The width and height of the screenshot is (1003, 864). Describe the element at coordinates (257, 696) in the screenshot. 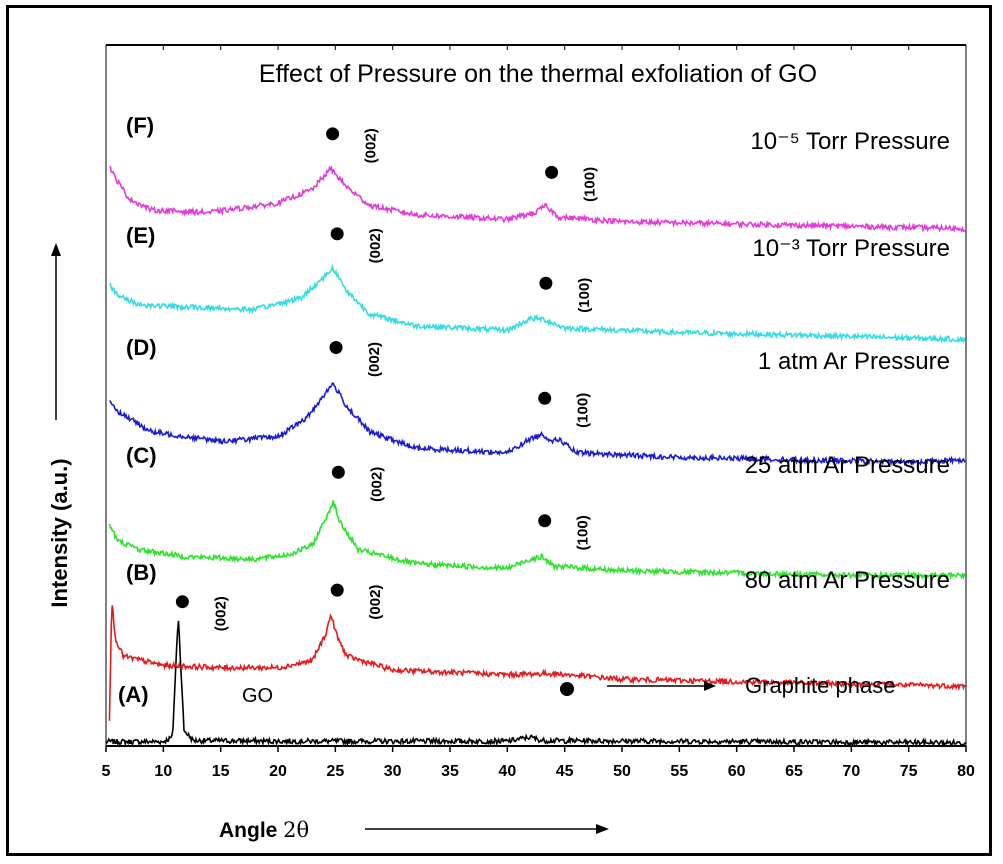

I see `go-label: GO` at that location.